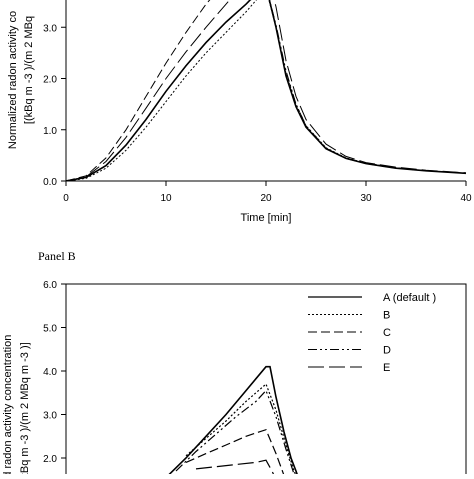  Describe the element at coordinates (50, 416) in the screenshot. I see `panel-b-y-tick-label: 3.0` at that location.